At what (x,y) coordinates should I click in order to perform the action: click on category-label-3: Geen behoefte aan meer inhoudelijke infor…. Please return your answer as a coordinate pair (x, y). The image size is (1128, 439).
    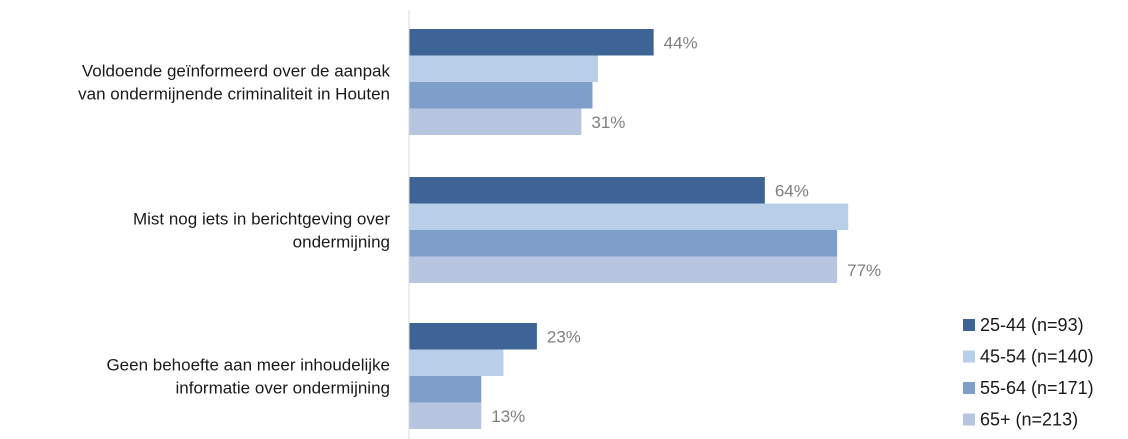
    Looking at the image, I should click on (248, 377).